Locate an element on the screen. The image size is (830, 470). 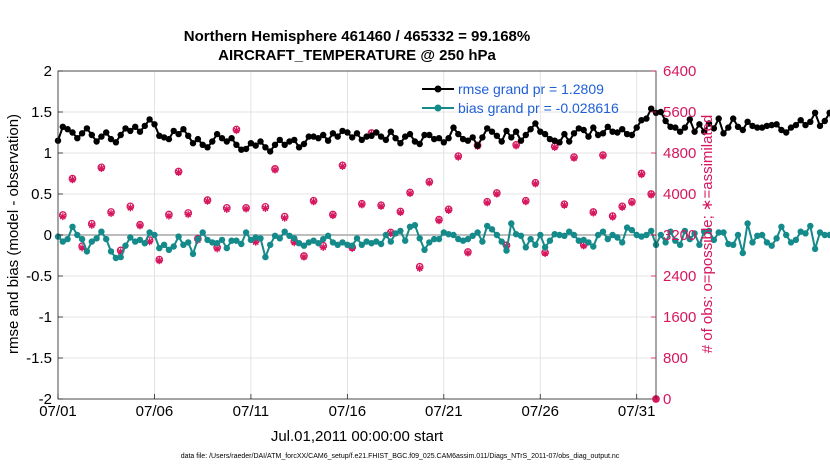
x-axis: 07/01 07/06 07/11 07/16 07/21 07/26 07/31 is located at coordinates (347, 407).